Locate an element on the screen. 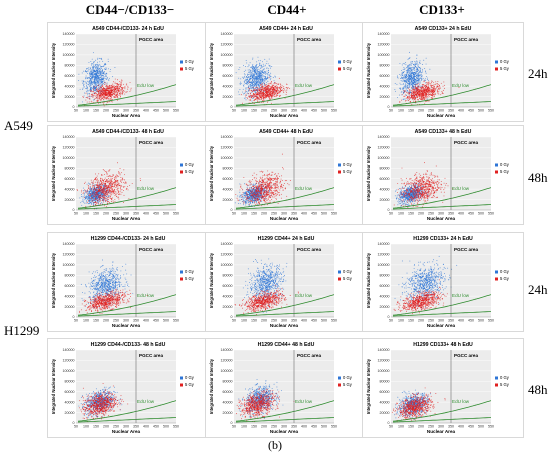  edu-low-label: EdU low is located at coordinates (304, 85).